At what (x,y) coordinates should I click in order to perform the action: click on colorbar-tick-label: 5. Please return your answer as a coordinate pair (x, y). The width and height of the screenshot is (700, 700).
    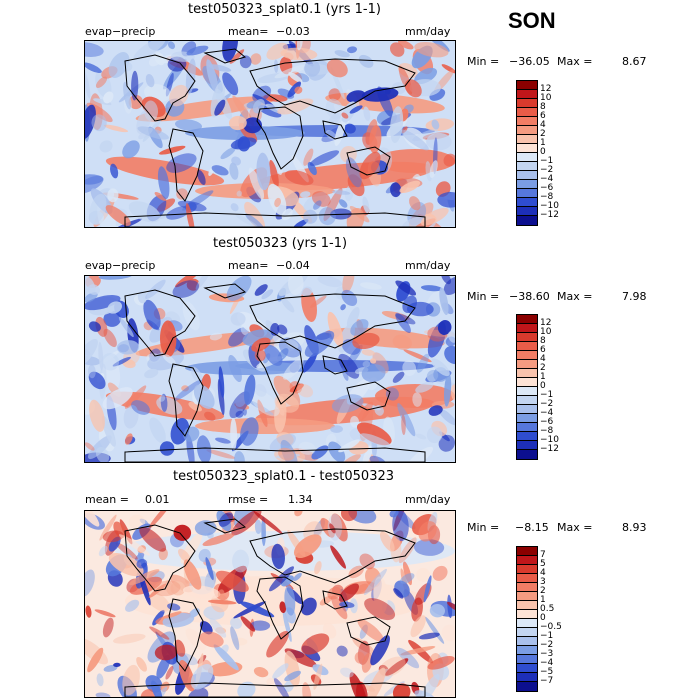
    Looking at the image, I should click on (543, 564).